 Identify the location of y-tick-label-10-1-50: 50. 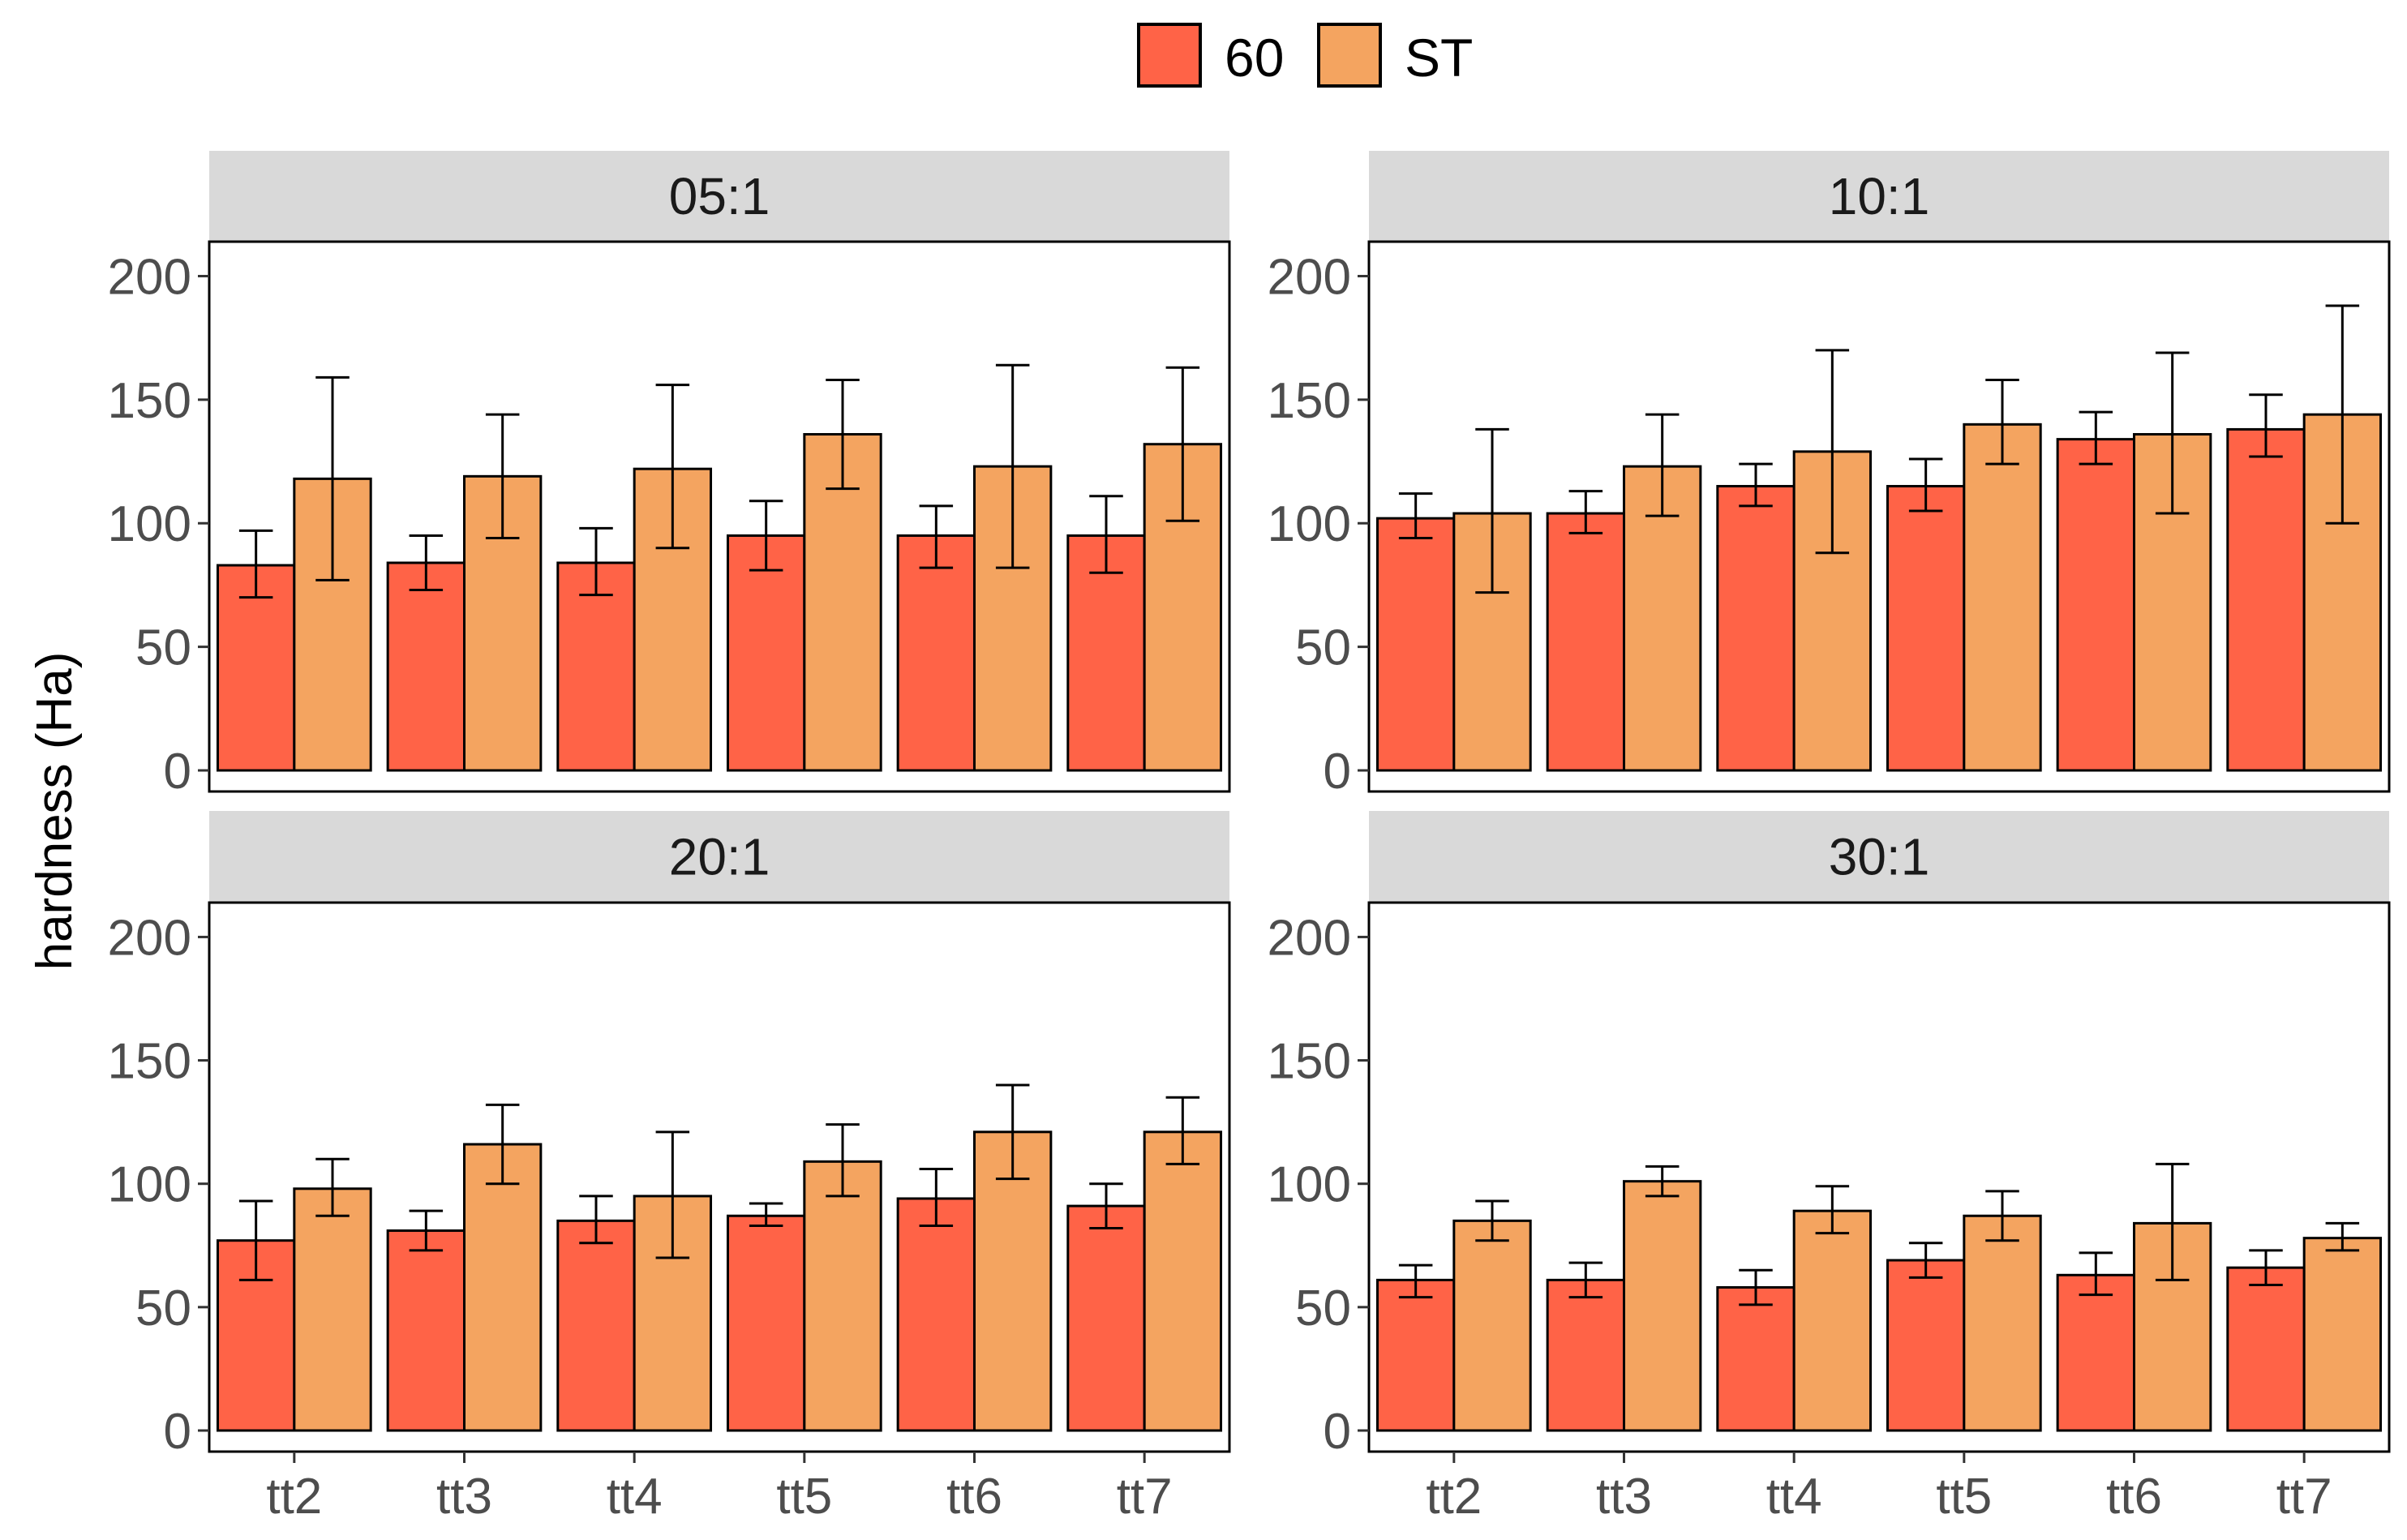
(1323, 648).